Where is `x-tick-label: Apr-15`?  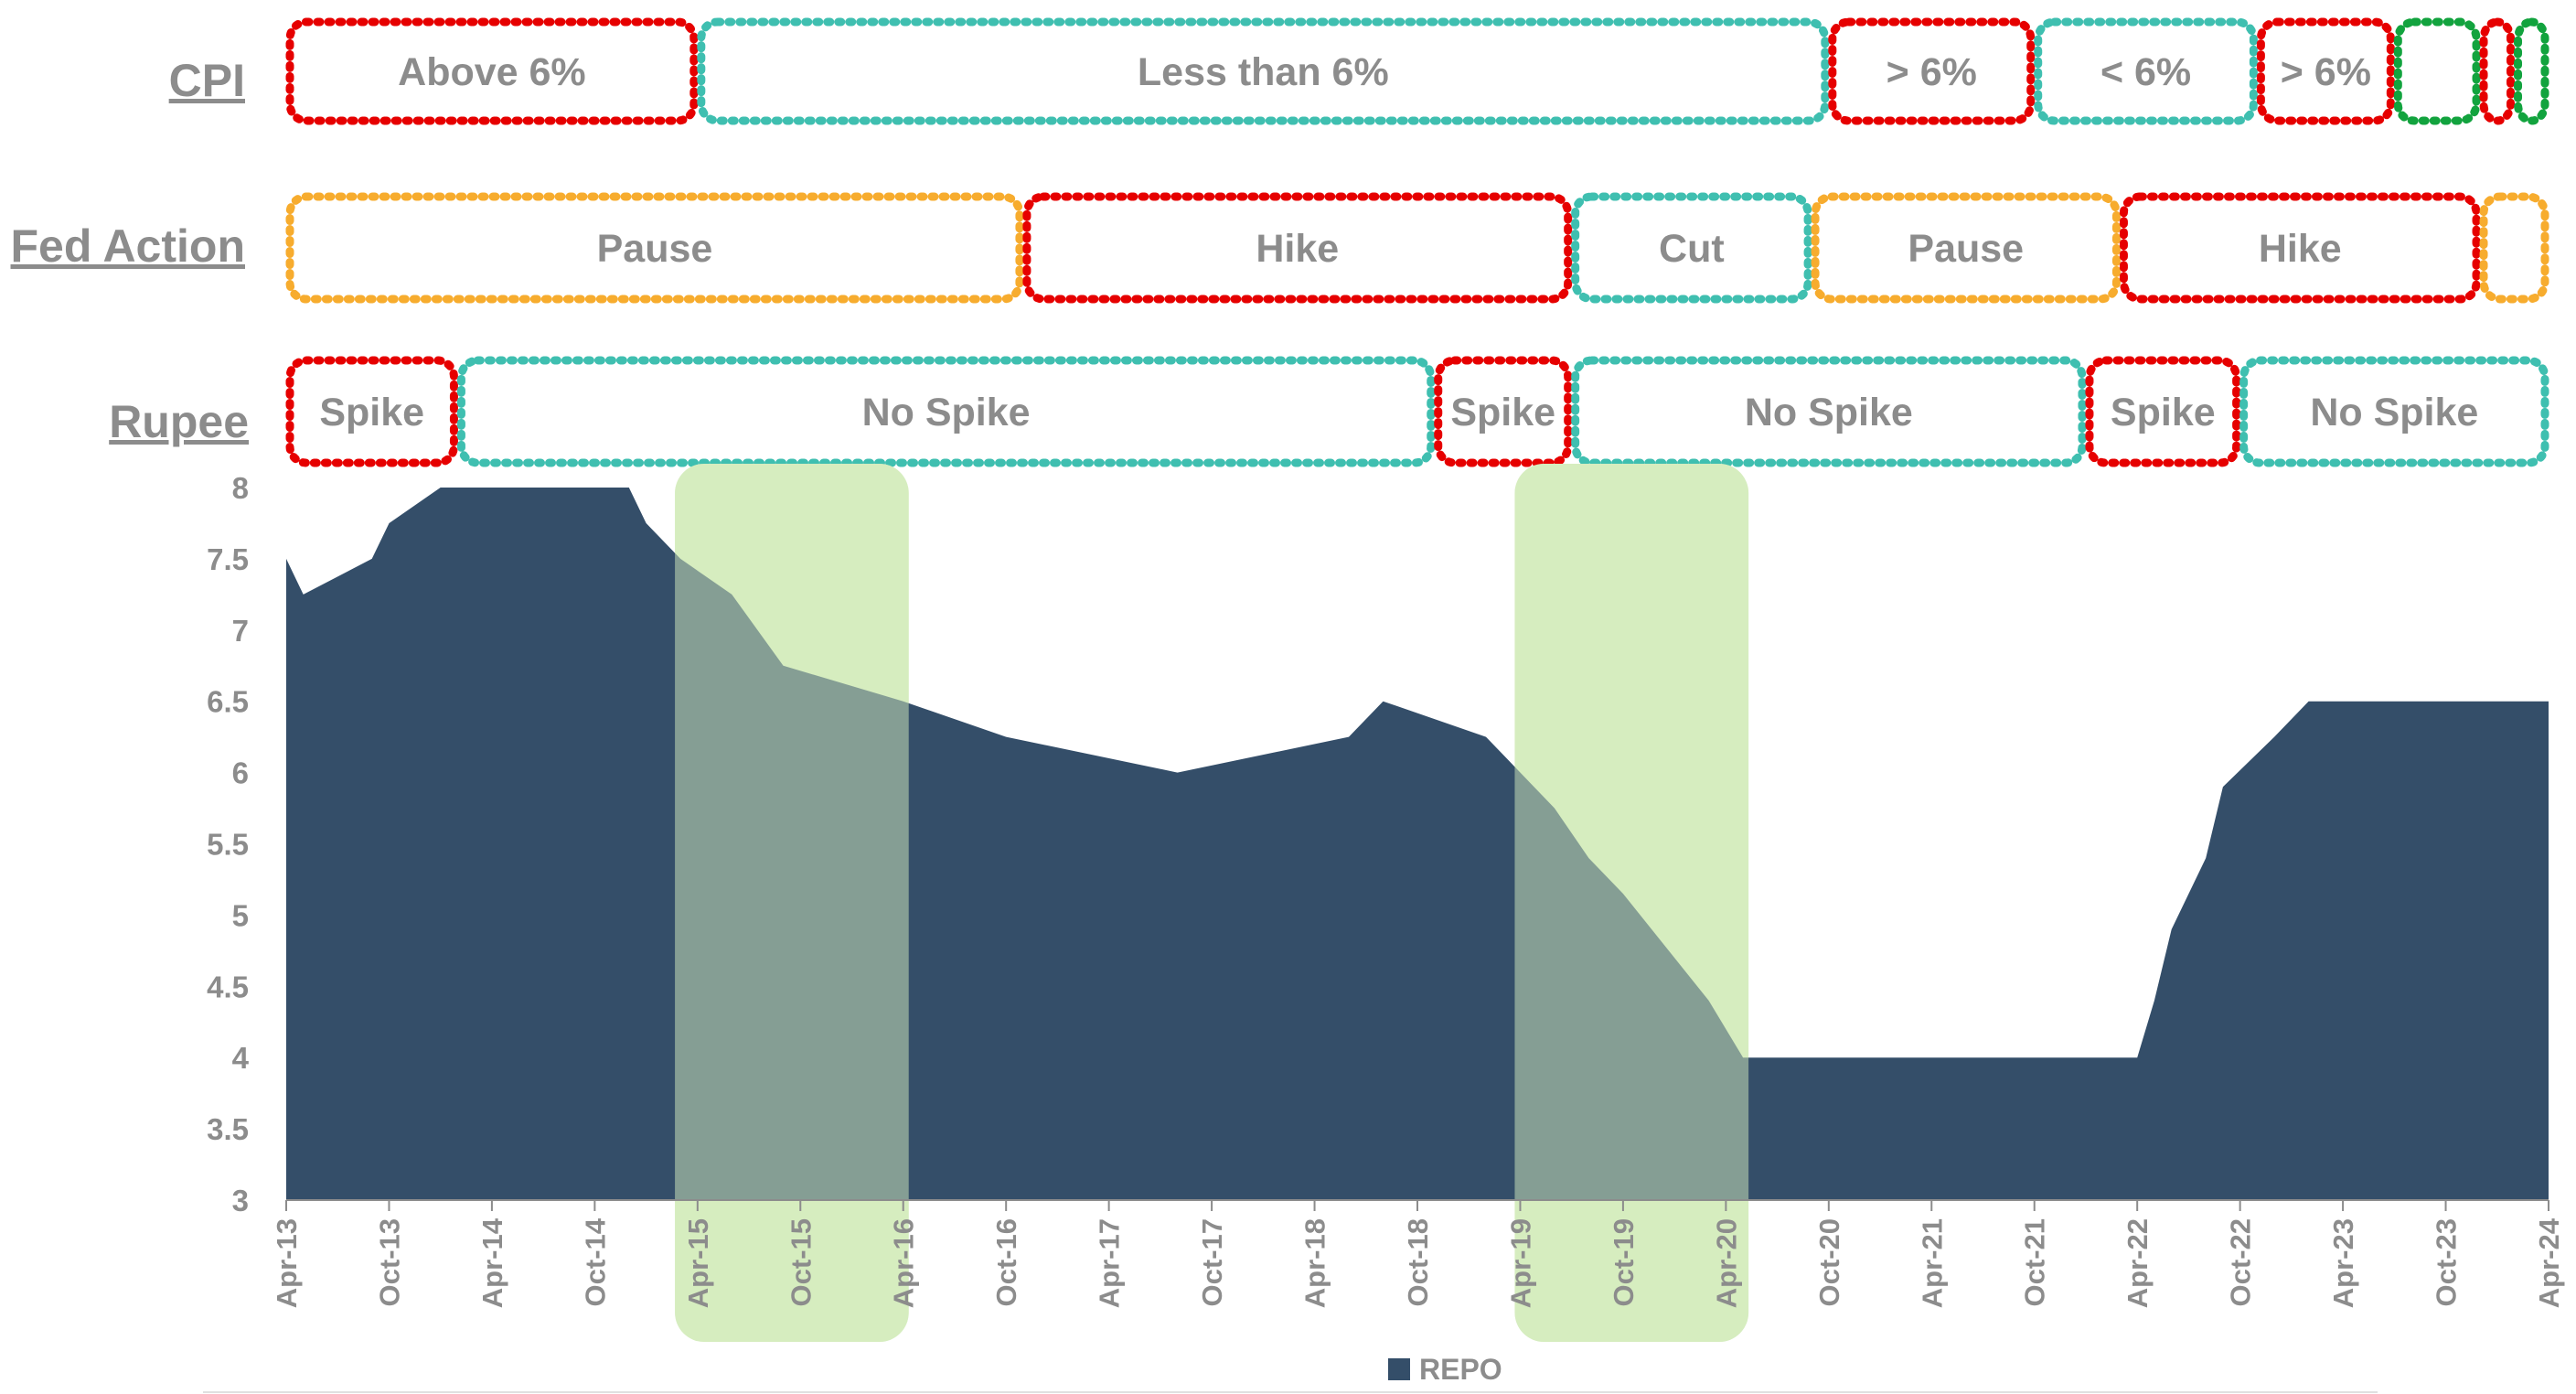 x-tick-label: Apr-15 is located at coordinates (698, 1263).